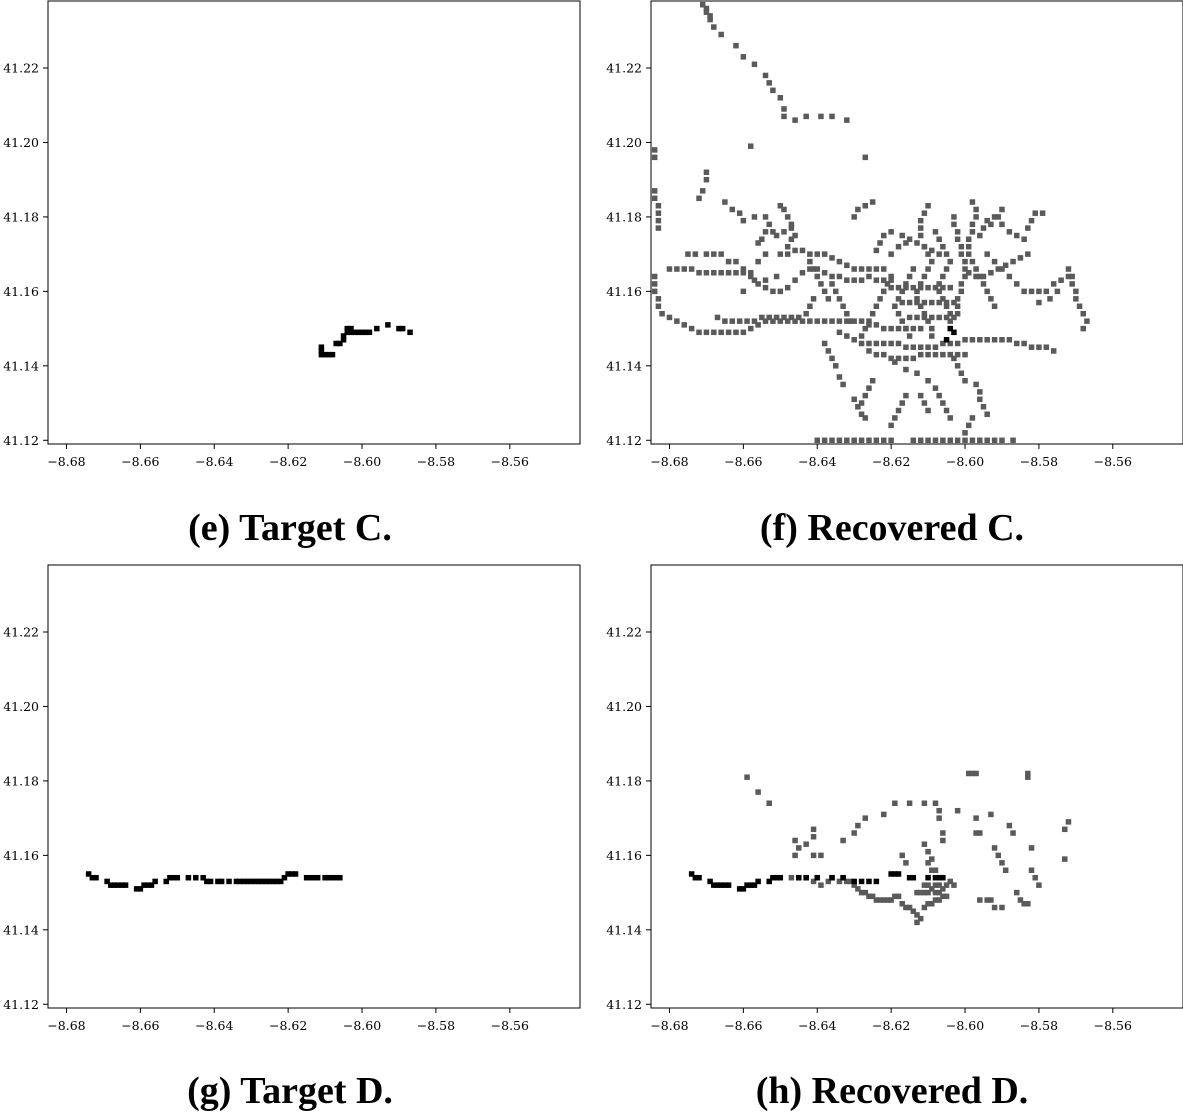  Describe the element at coordinates (892, 528) in the screenshot. I see `panel-caption: (f) Recovered C.` at that location.